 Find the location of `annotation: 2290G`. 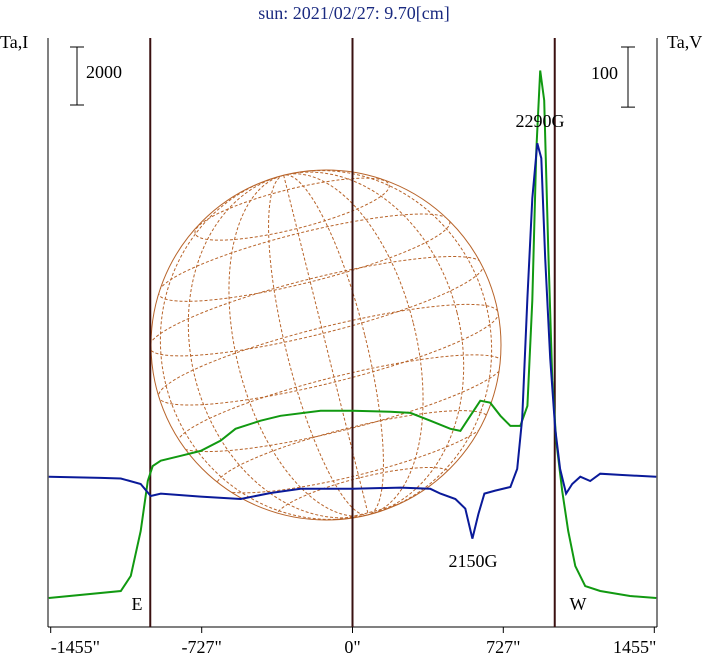

annotation: 2290G is located at coordinates (540, 121).